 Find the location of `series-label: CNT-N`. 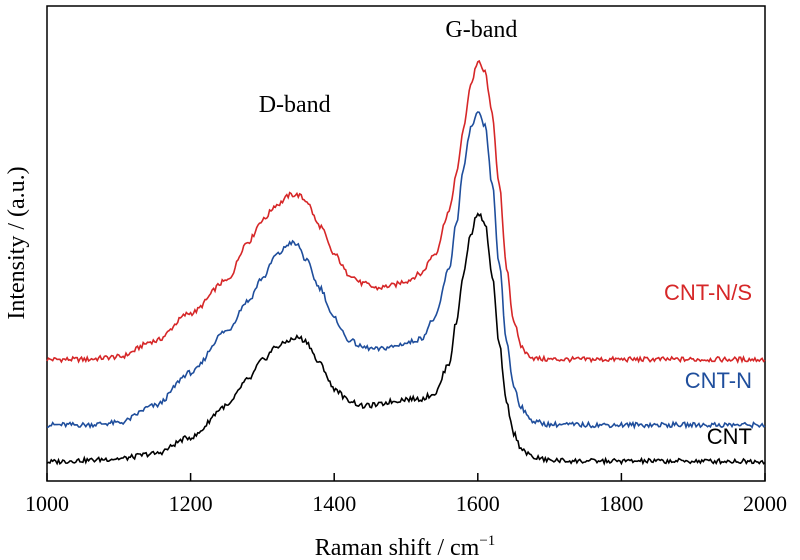

series-label: CNT-N is located at coordinates (718, 380).